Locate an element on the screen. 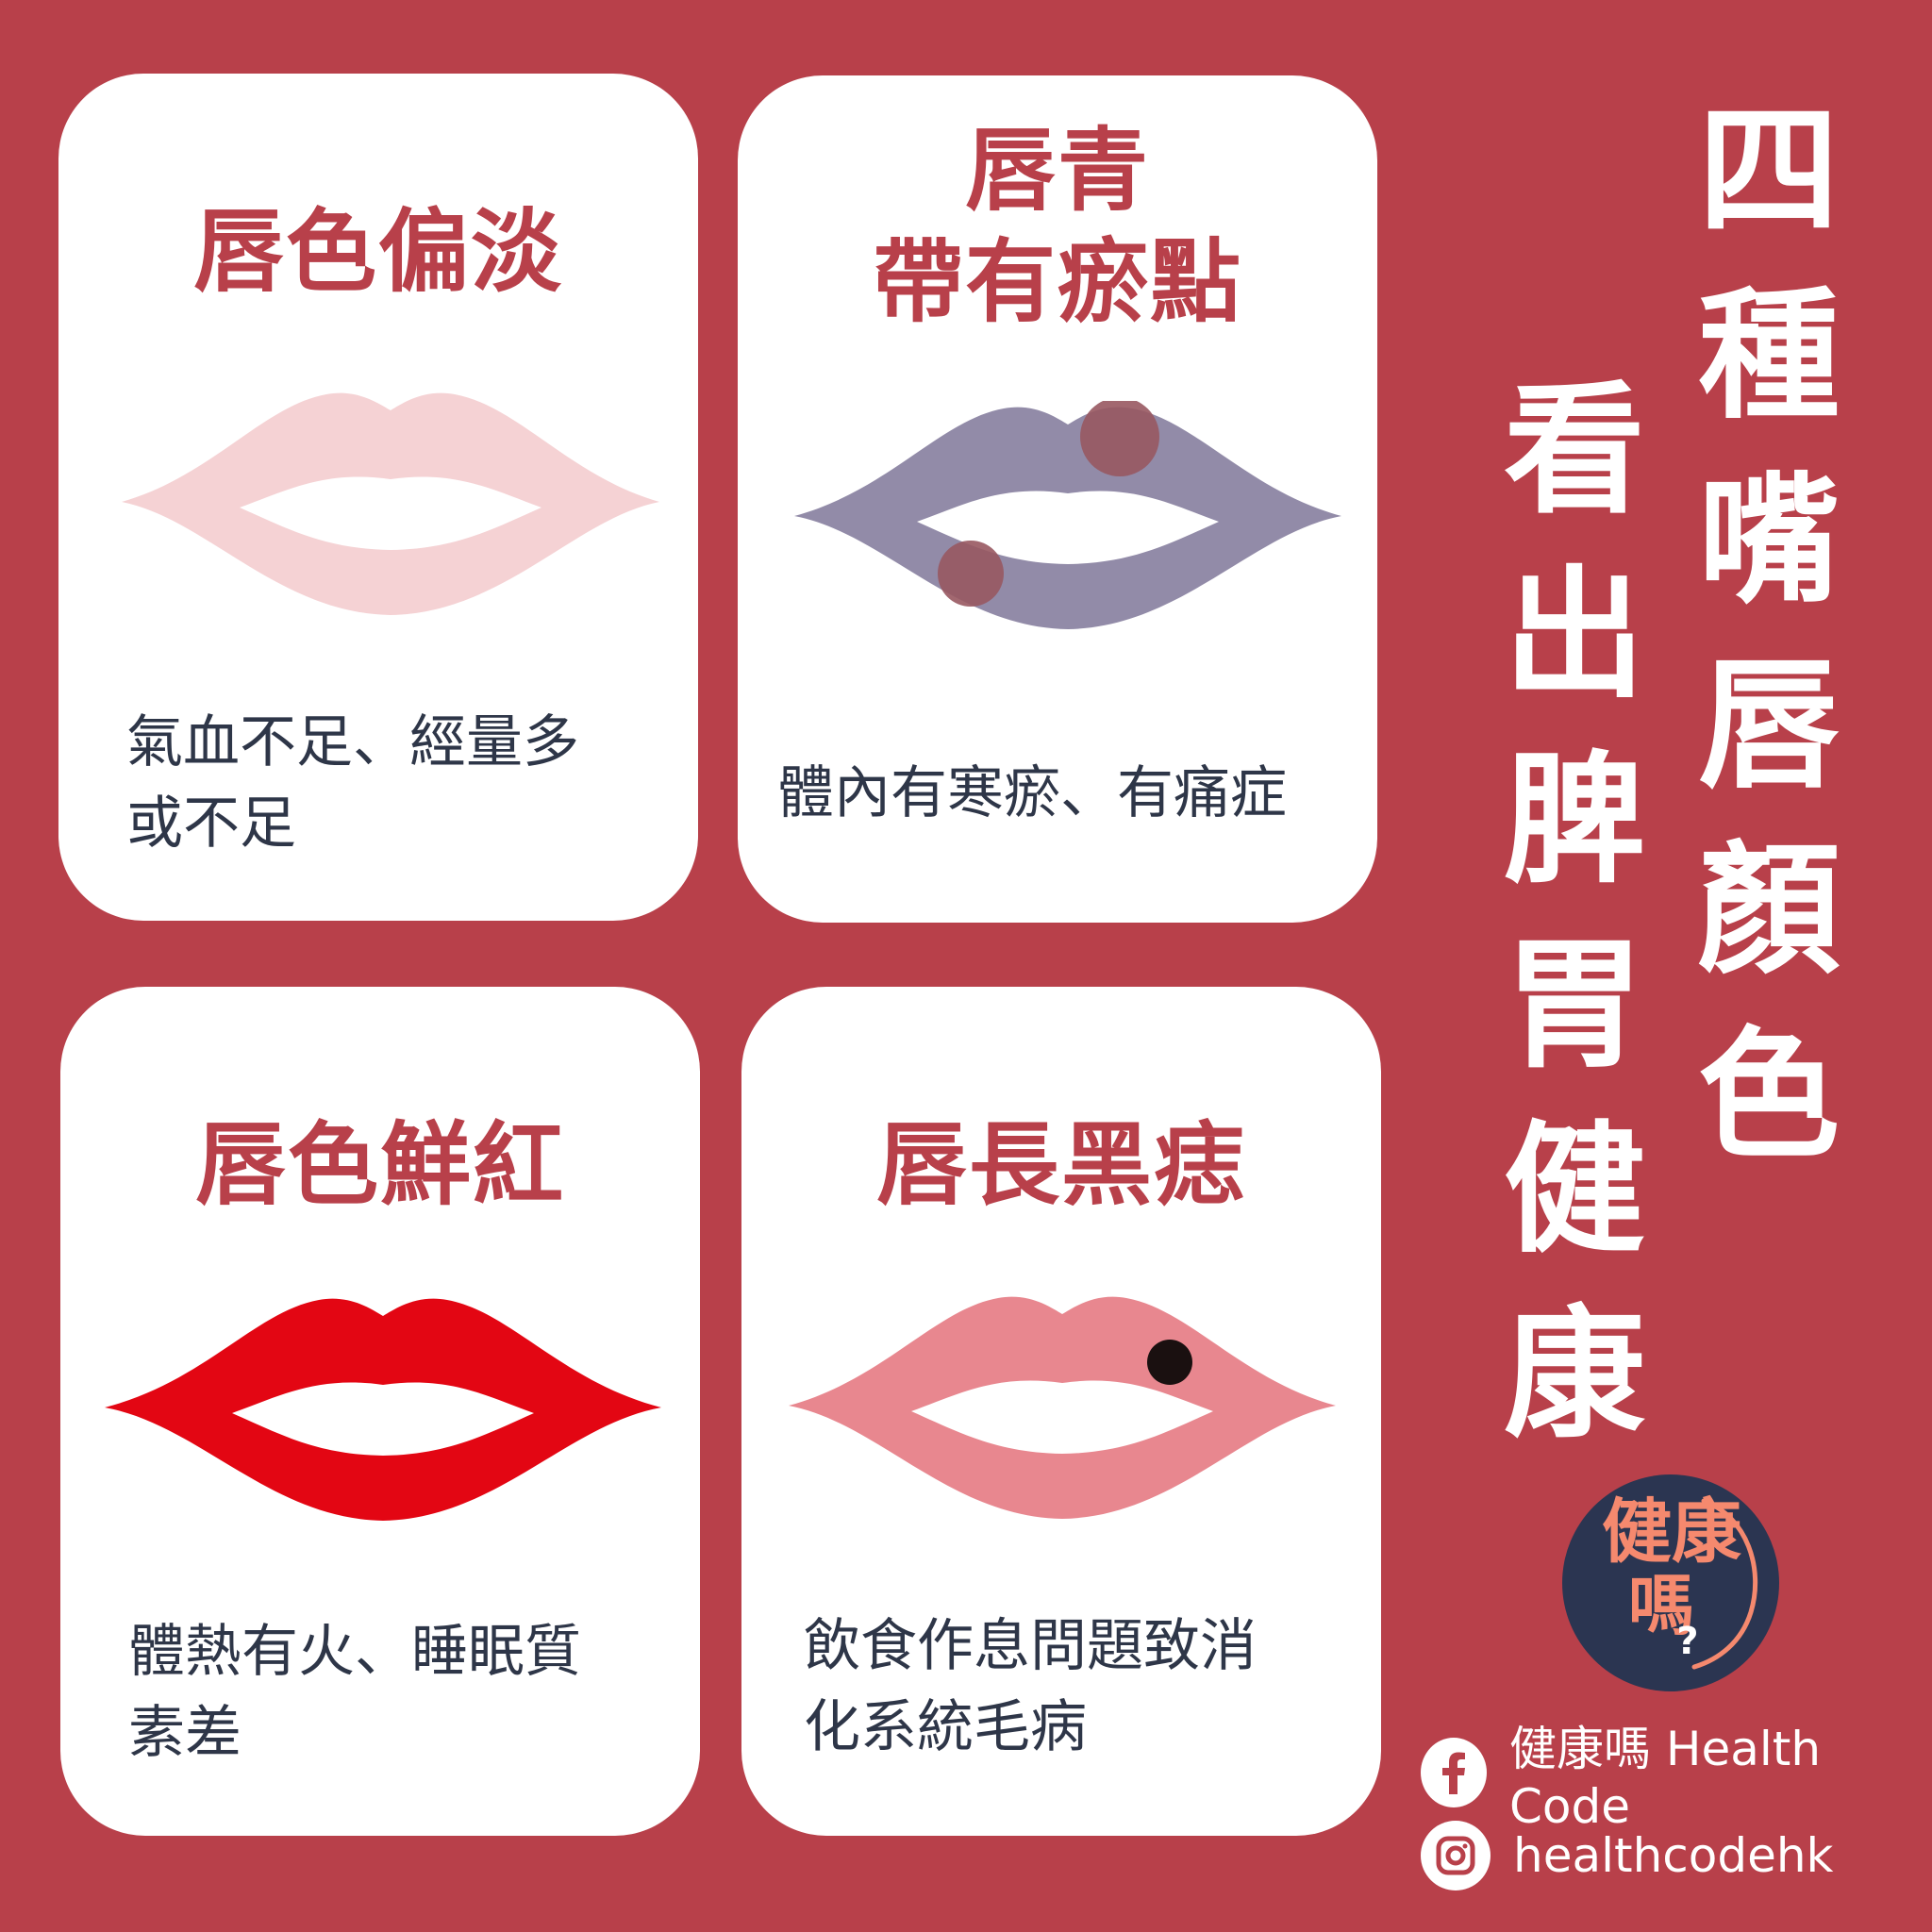  pale-lips-shape is located at coordinates (391, 504).